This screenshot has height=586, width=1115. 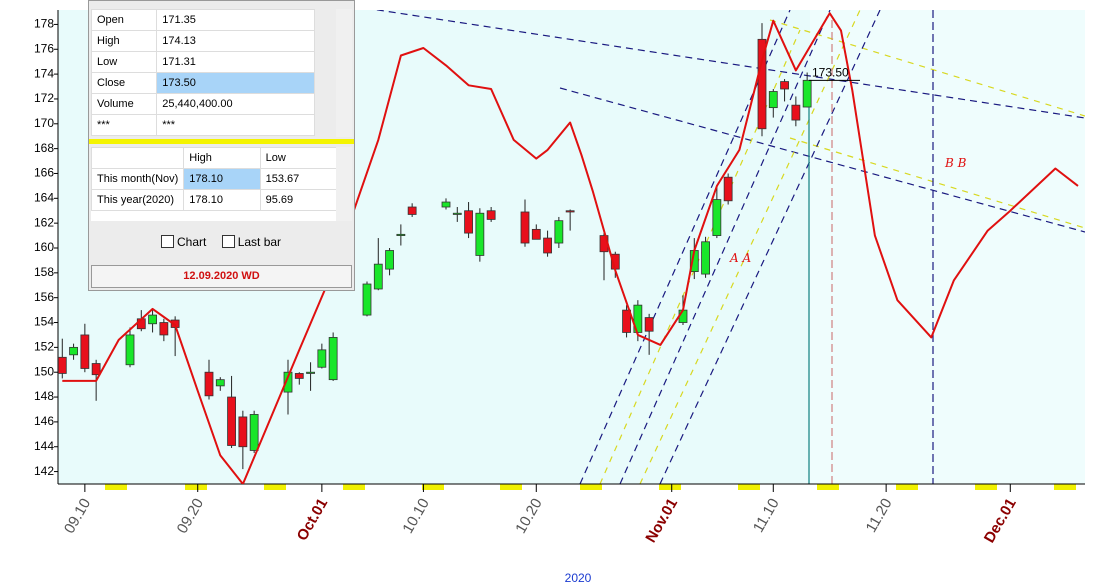 I want to click on period-value: 153.67, so click(x=298, y=179).